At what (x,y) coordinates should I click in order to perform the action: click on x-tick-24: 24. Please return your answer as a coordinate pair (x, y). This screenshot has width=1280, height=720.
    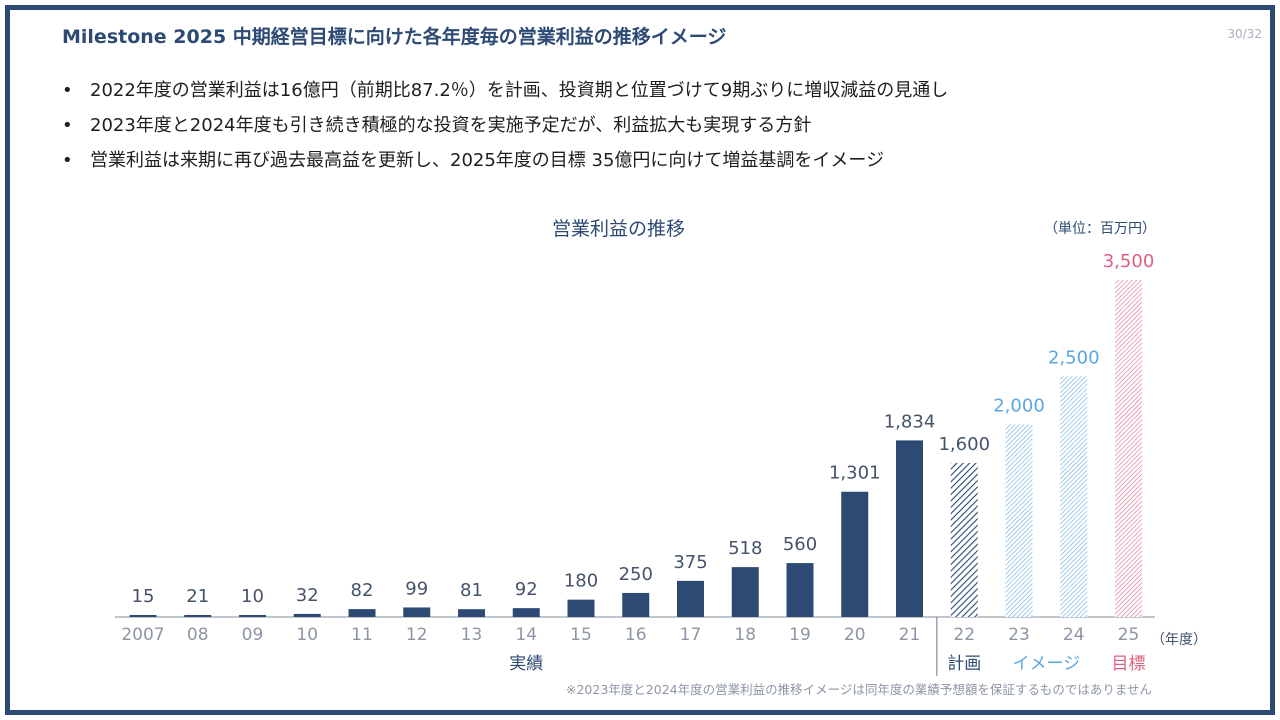
    Looking at the image, I should click on (1074, 635).